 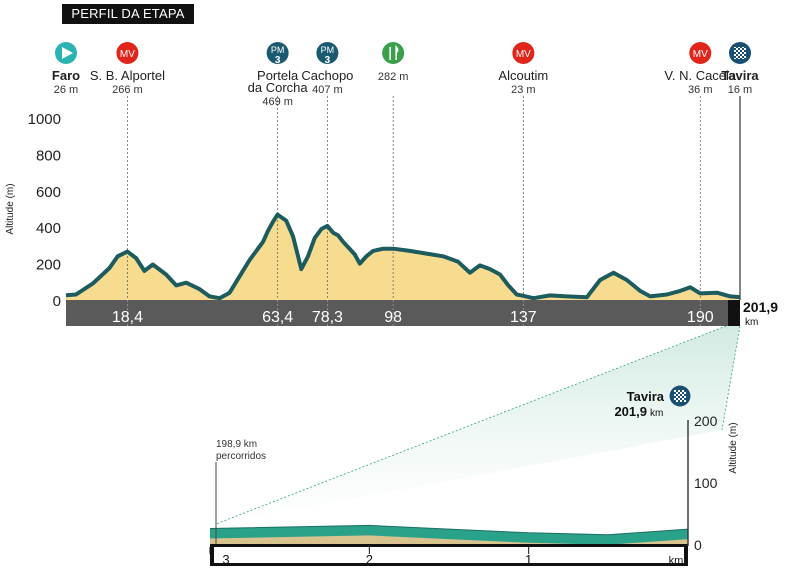 I want to click on y-tick-label: 1000, so click(x=44, y=119).